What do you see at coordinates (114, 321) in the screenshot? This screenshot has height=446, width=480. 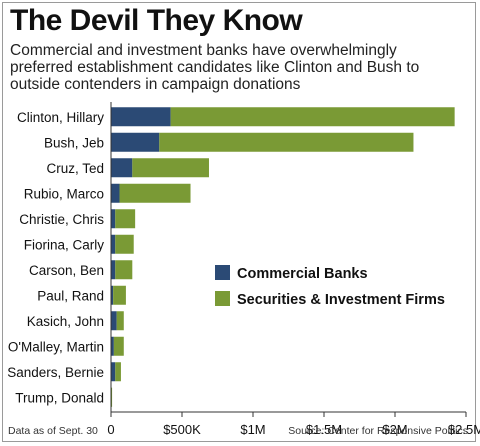 I see `bar-commercial-banks-kasich-john` at bounding box center [114, 321].